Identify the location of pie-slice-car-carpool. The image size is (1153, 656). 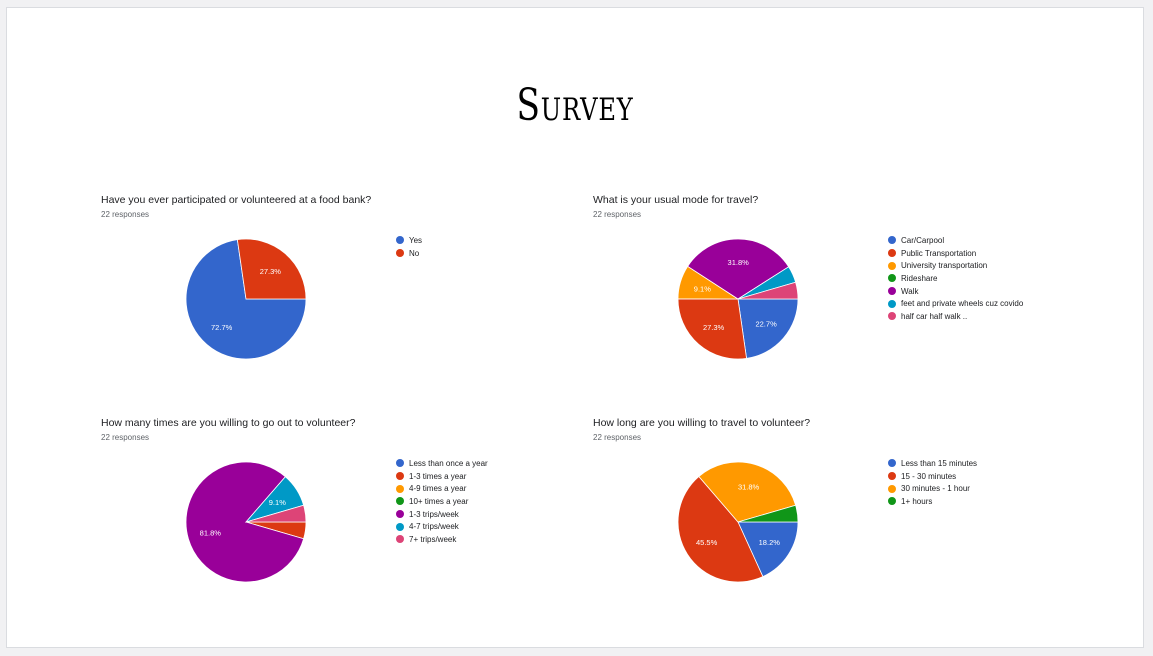
(768, 328).